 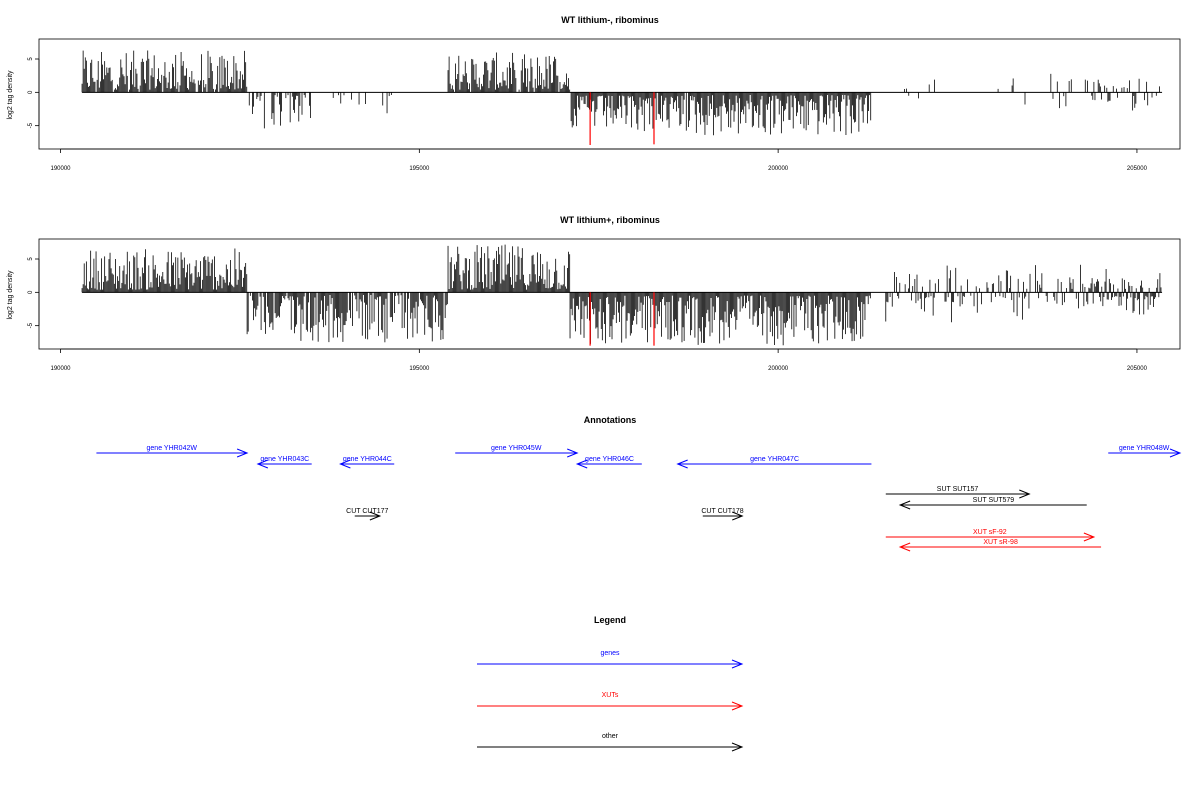 What do you see at coordinates (610, 653) in the screenshot?
I see `legend-label: genes` at bounding box center [610, 653].